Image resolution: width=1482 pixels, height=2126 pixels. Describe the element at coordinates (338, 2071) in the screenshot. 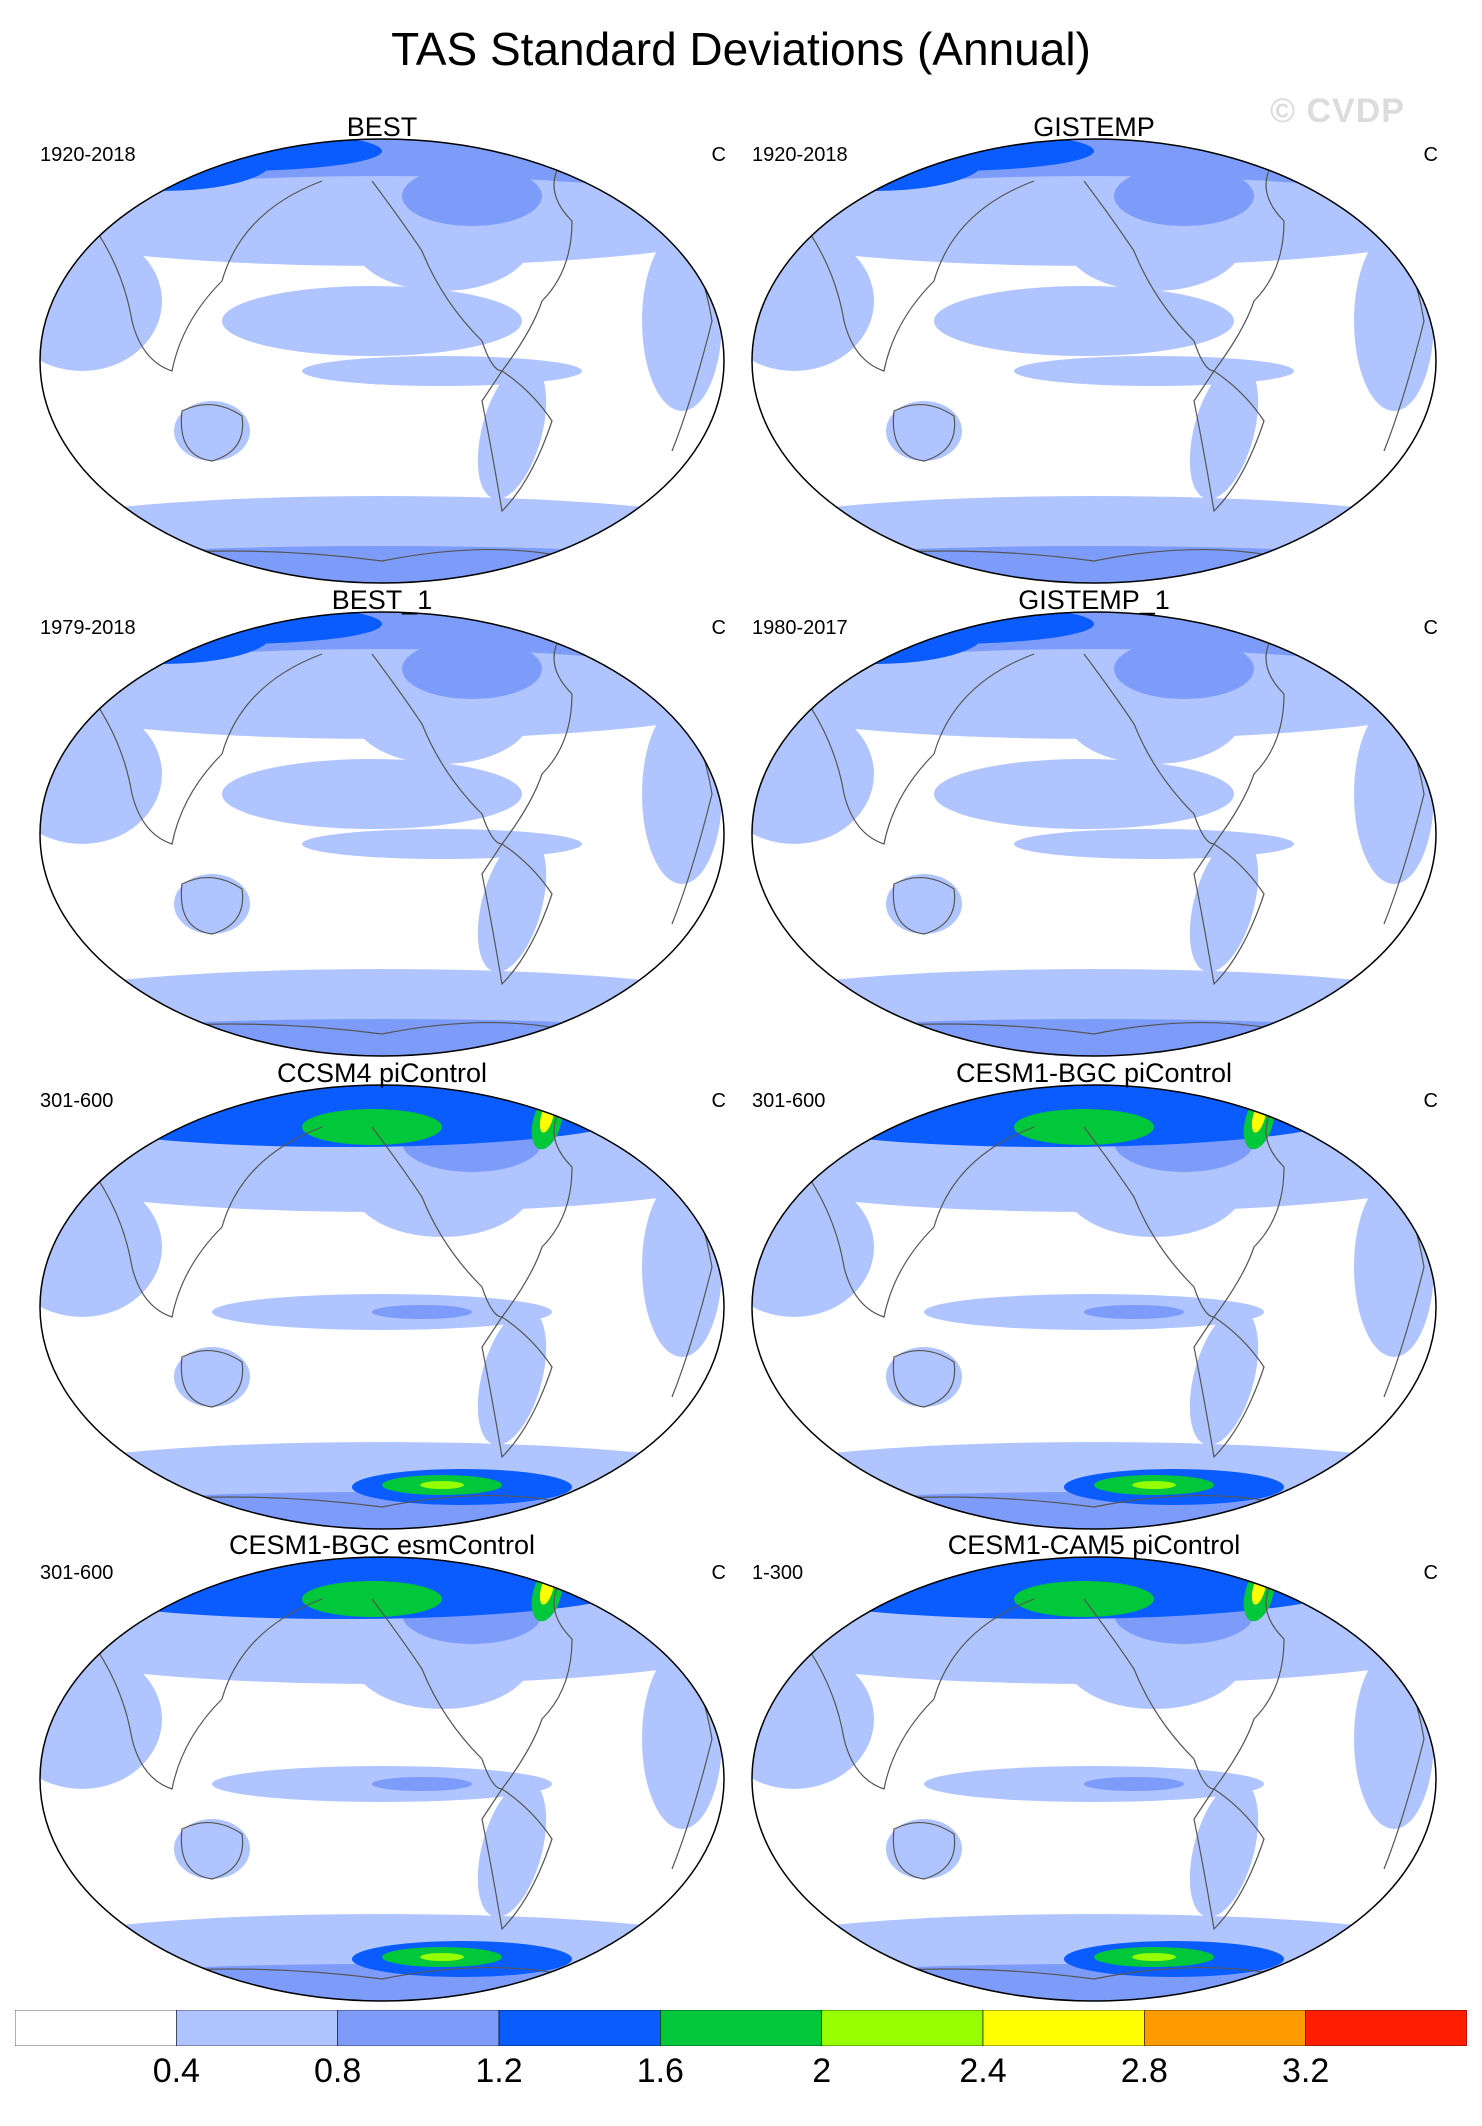

I see `colorbar-tick-label: 0.8` at that location.